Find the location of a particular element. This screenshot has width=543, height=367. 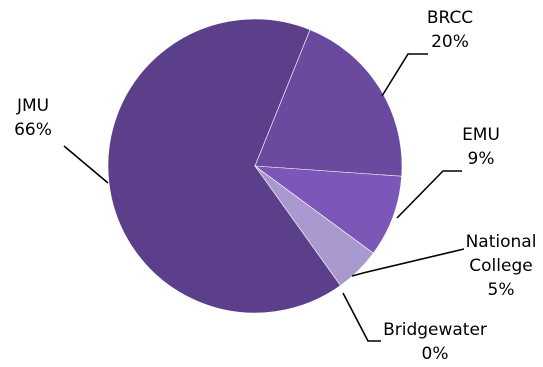

leader-national-college is located at coordinates (408, 262).